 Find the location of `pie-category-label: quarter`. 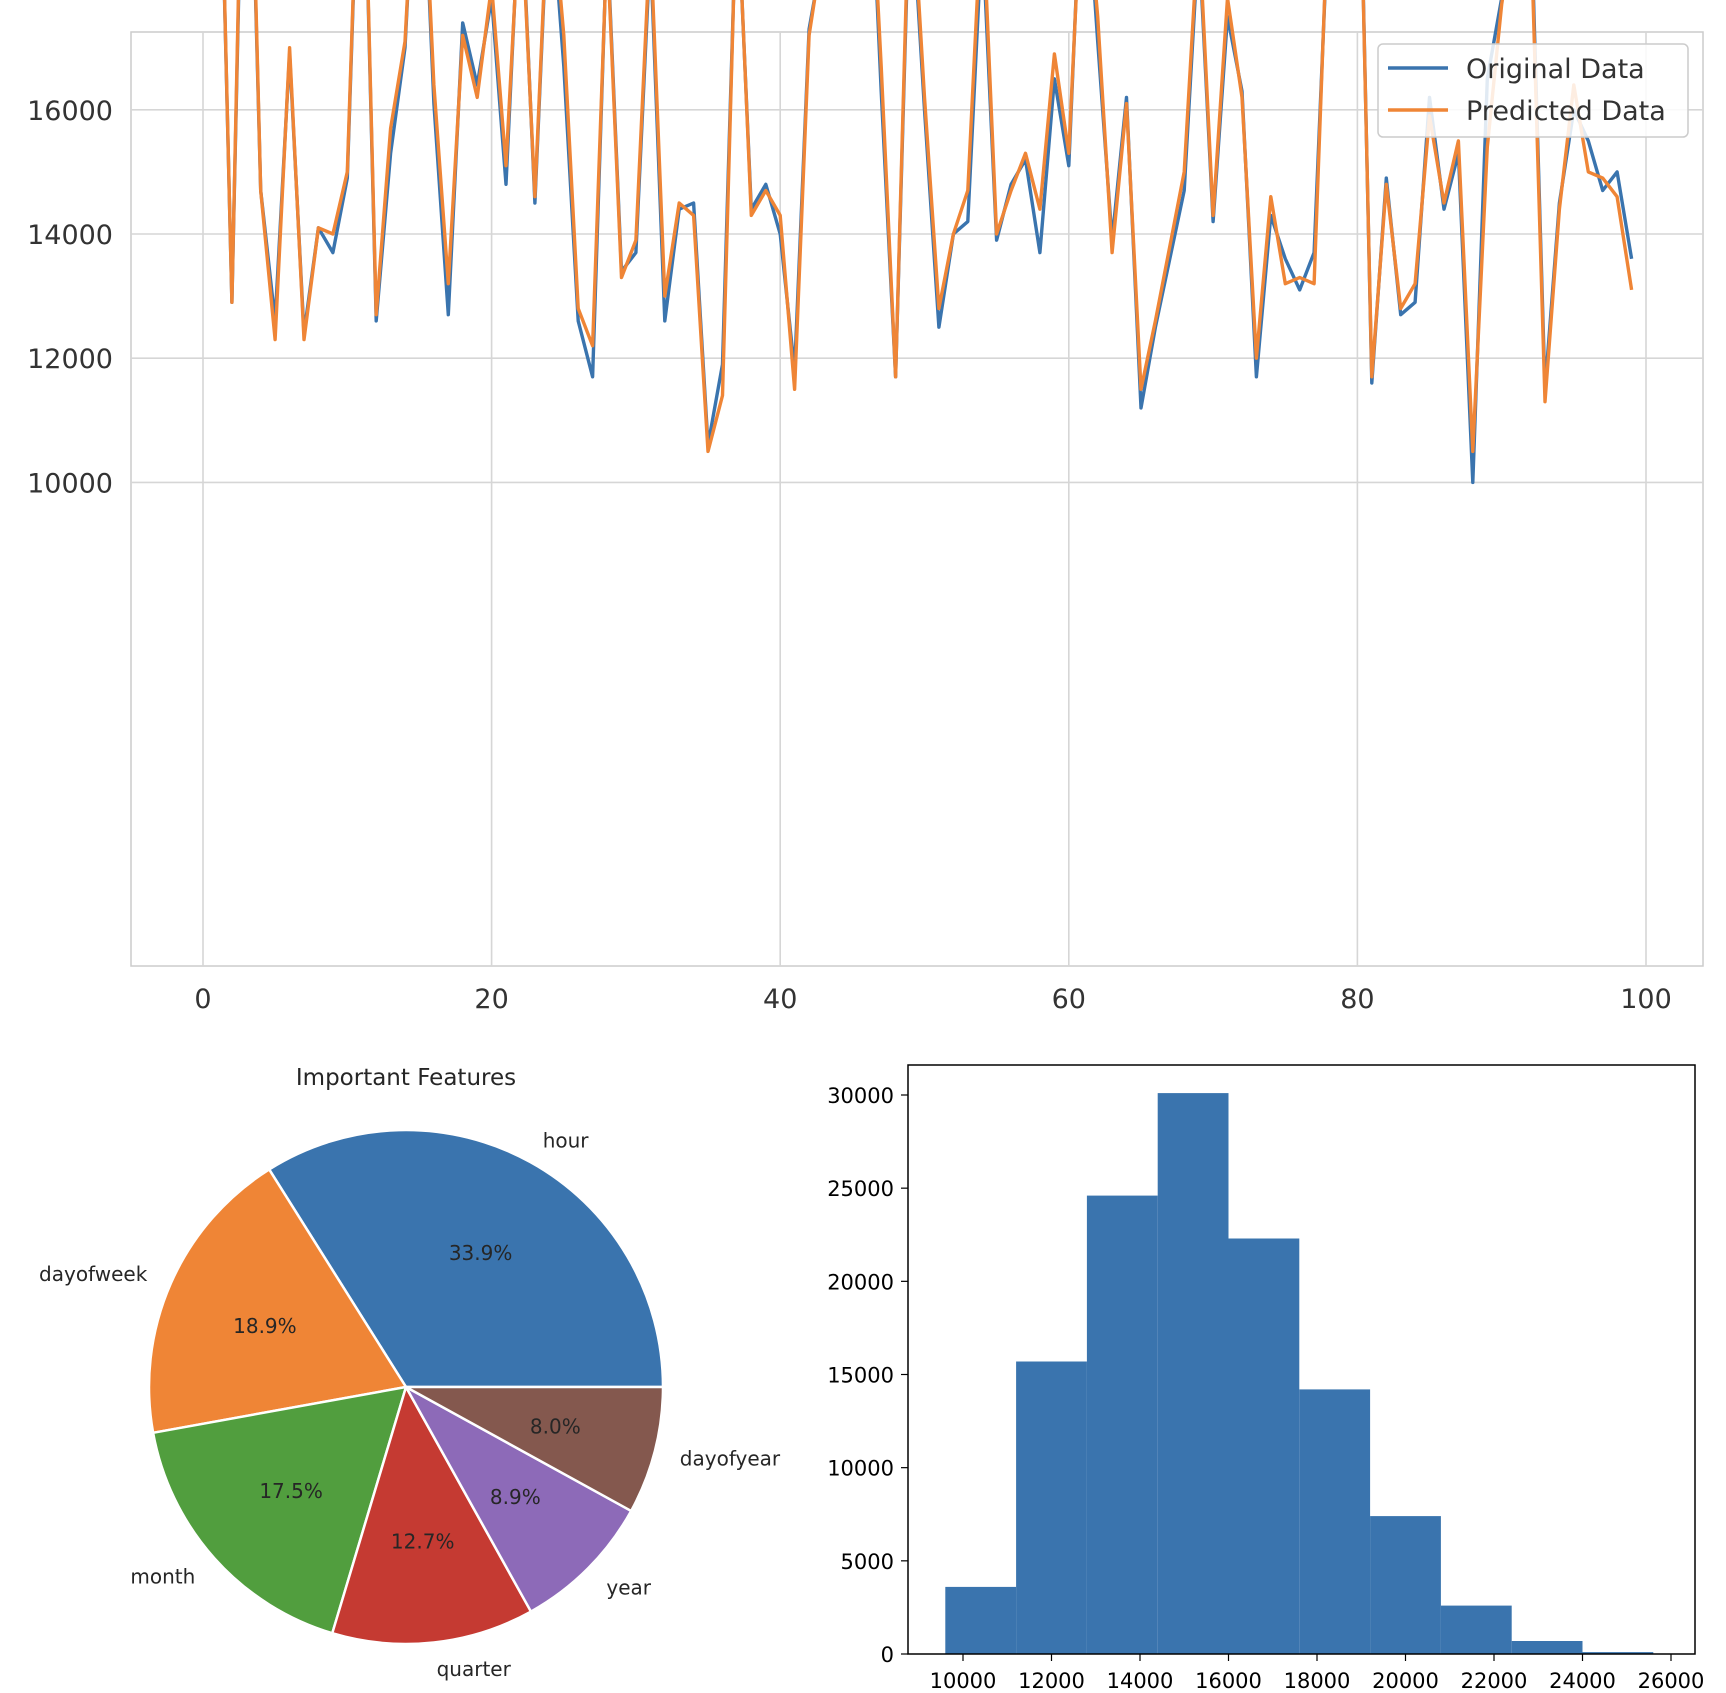

pie-category-label: quarter is located at coordinates (474, 1669).